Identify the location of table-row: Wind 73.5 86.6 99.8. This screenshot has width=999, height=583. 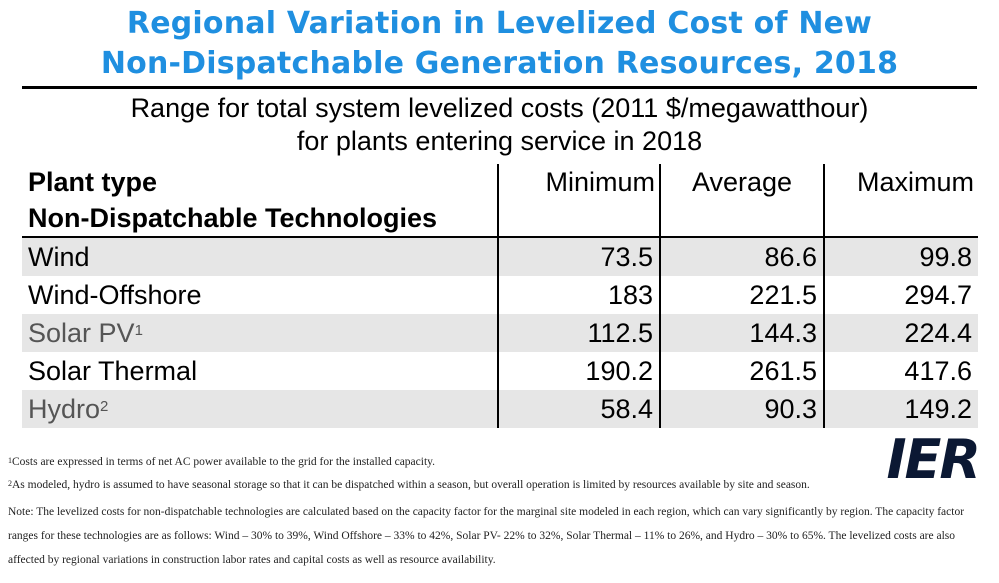
(500, 256).